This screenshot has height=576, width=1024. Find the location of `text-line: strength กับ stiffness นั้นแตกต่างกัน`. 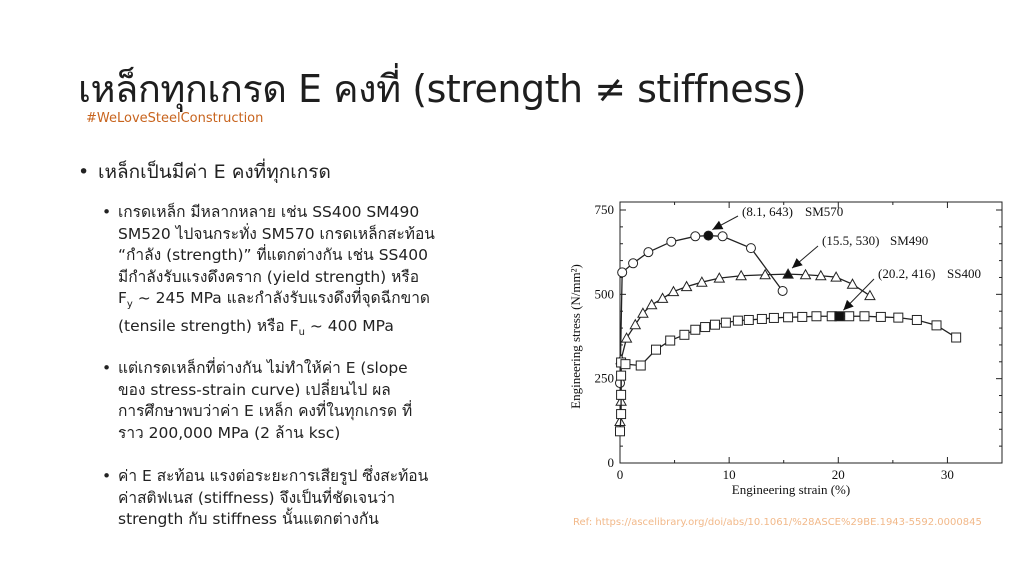

text-line: strength กับ stiffness นั้นแตกต่างกัน is located at coordinates (248, 519).